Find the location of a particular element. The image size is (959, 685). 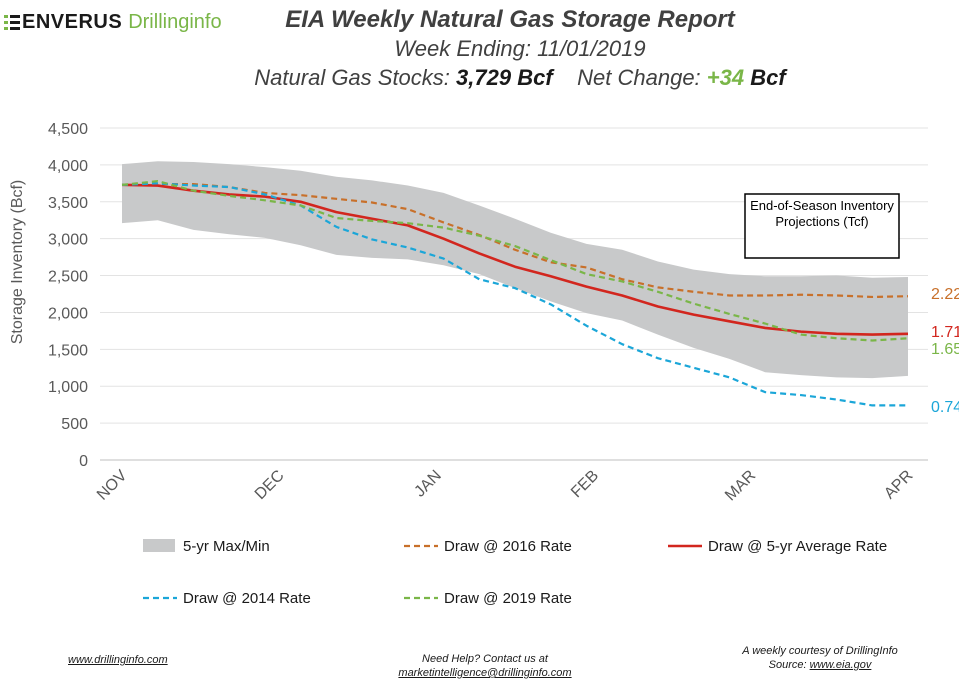

x-axis: NOV DEC JAN FEB MAR APR is located at coordinates (505, 485).